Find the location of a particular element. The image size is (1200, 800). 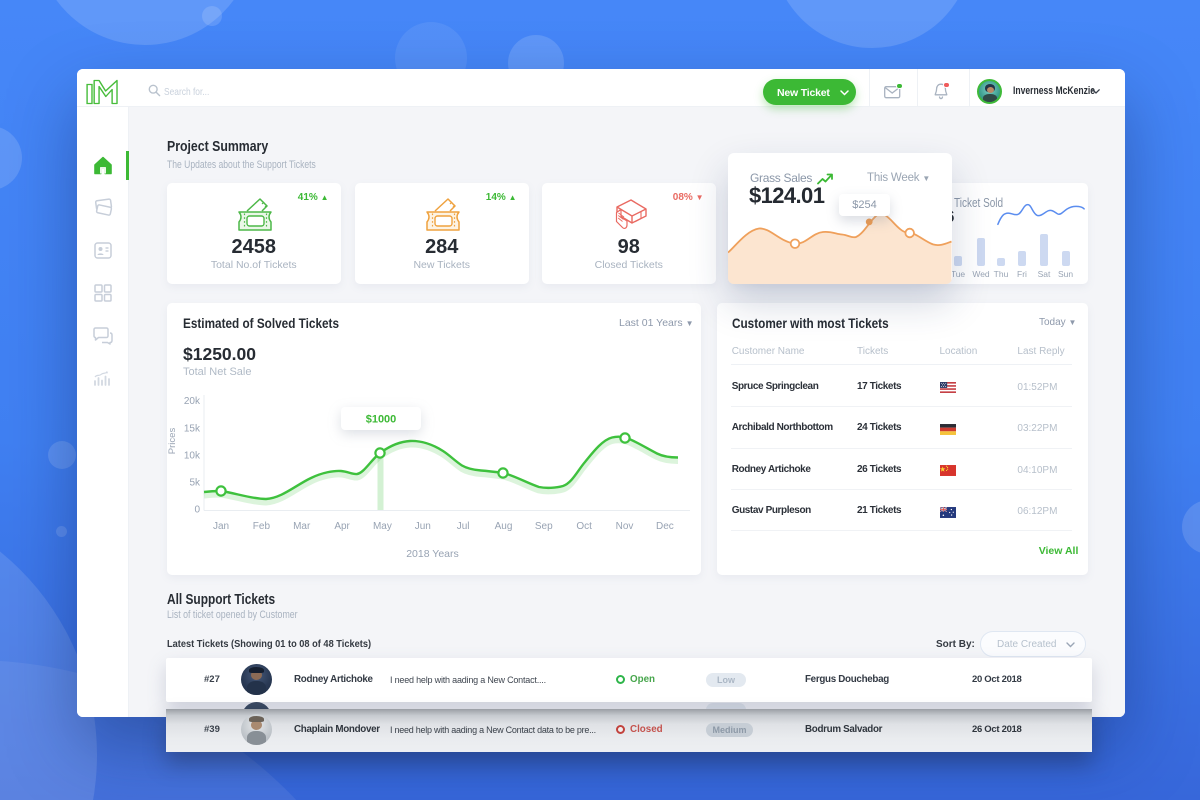

svg-text: 10k is located at coordinates (192, 456).